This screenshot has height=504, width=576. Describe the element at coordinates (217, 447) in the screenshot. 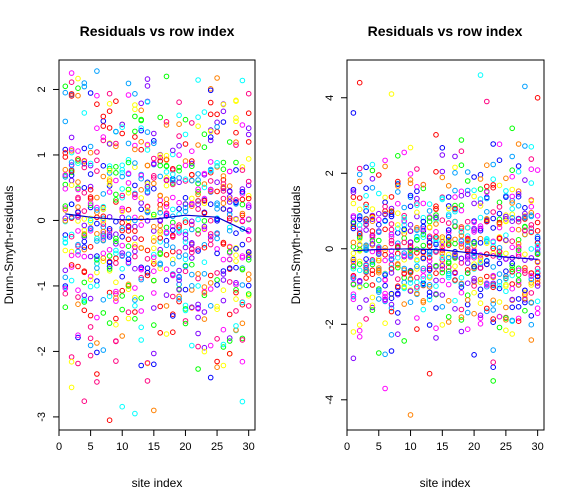

I see `x-tick-label: 25` at that location.